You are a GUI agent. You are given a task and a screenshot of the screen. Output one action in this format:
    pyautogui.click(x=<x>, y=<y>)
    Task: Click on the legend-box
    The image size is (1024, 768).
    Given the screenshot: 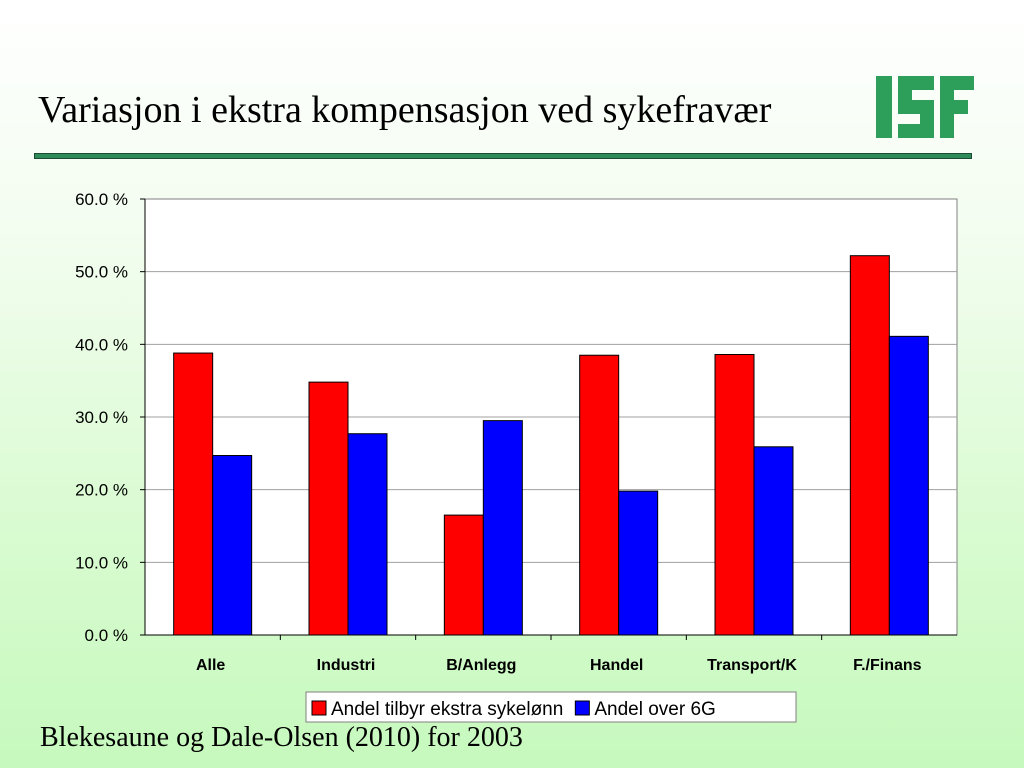 What is the action you would take?
    pyautogui.click(x=551, y=707)
    